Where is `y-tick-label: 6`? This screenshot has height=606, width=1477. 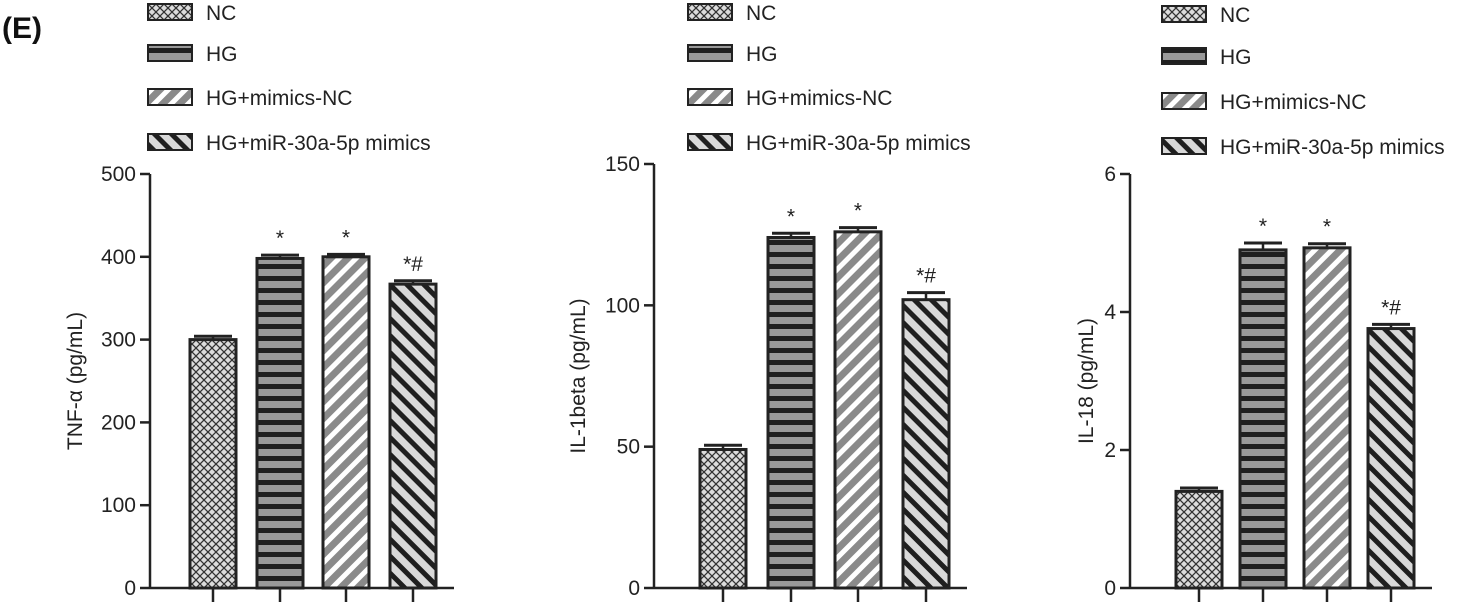 y-tick-label: 6 is located at coordinates (1110, 174).